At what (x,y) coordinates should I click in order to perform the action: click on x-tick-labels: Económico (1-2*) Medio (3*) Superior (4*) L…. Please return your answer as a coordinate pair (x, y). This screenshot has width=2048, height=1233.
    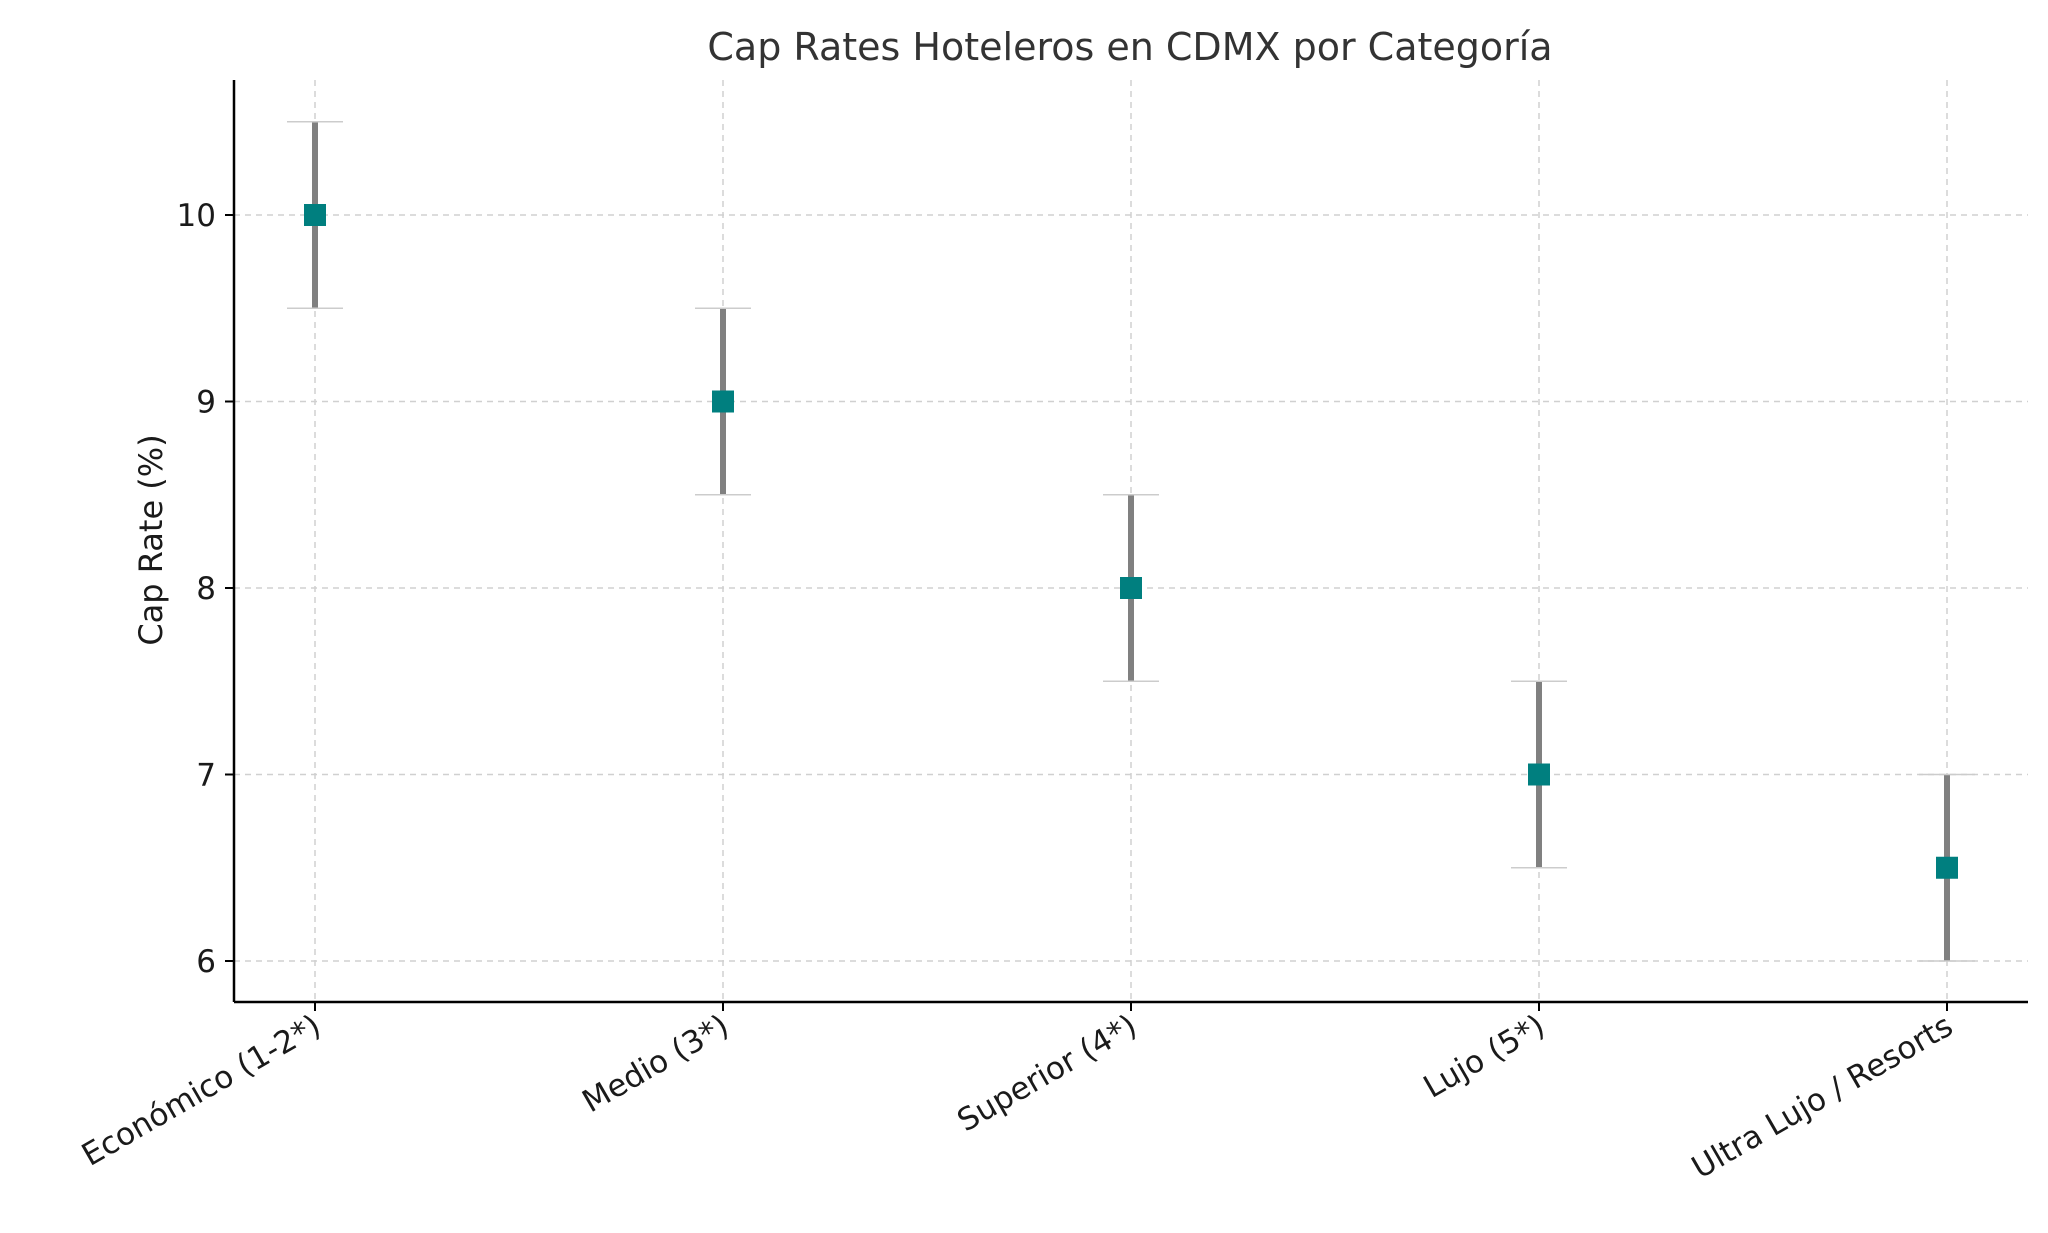
    Looking at the image, I should click on (1017, 1097).